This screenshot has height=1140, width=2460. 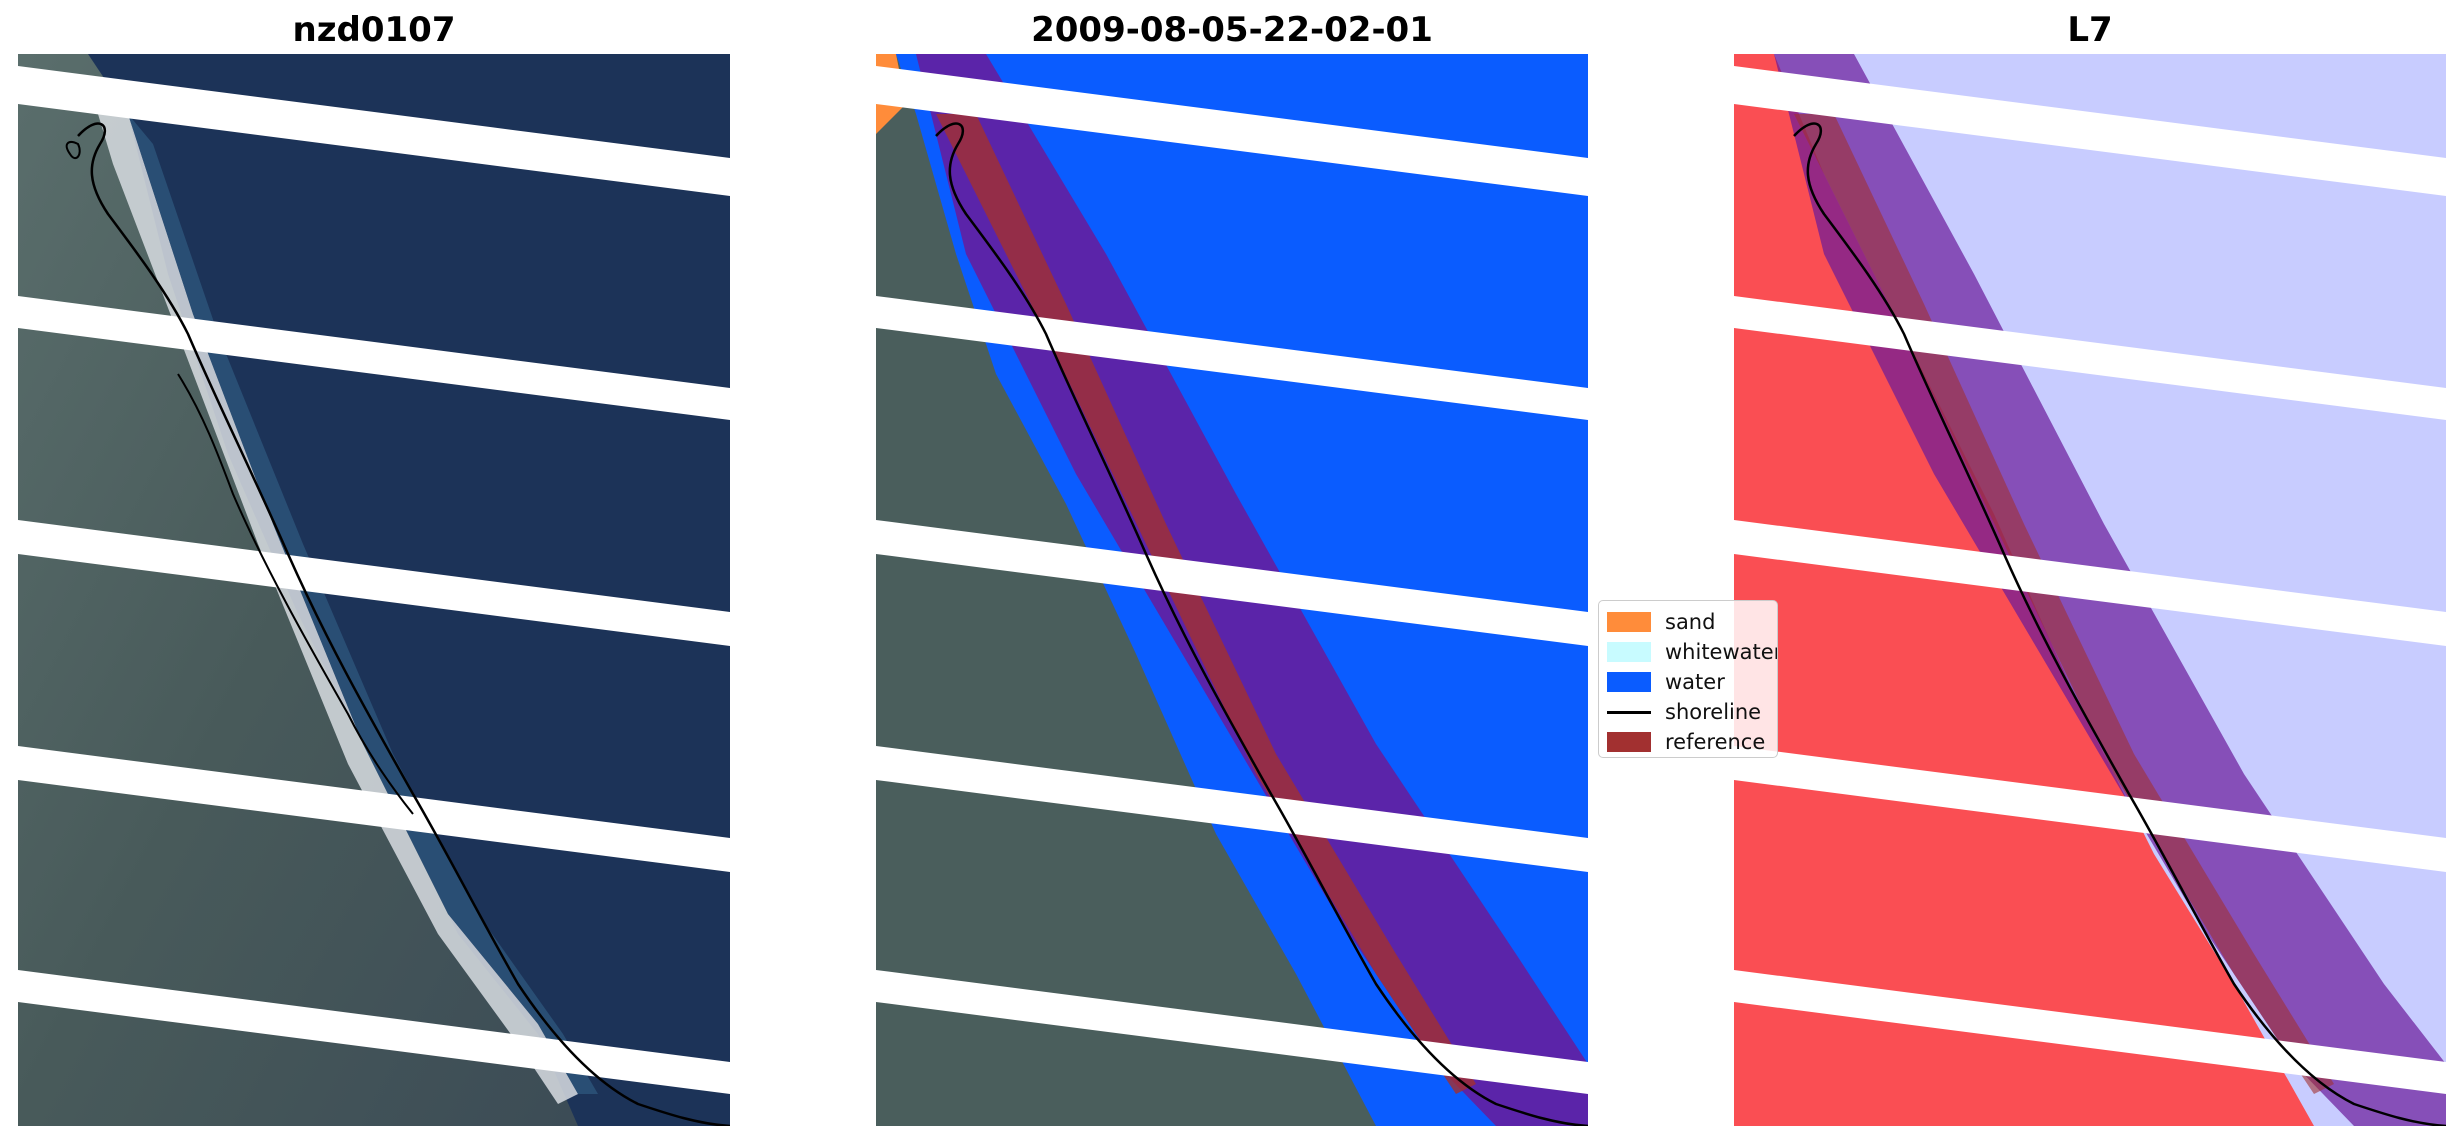 I want to click on legend-label-sand: sand, so click(x=1690, y=622).